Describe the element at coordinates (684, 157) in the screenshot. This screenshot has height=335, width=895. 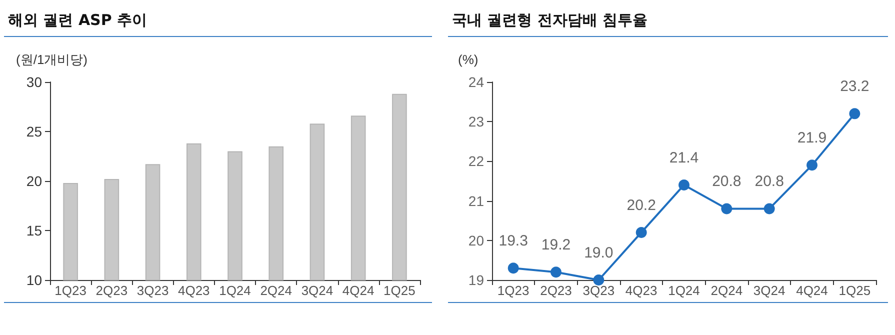
I see `data-label: 21.4` at that location.